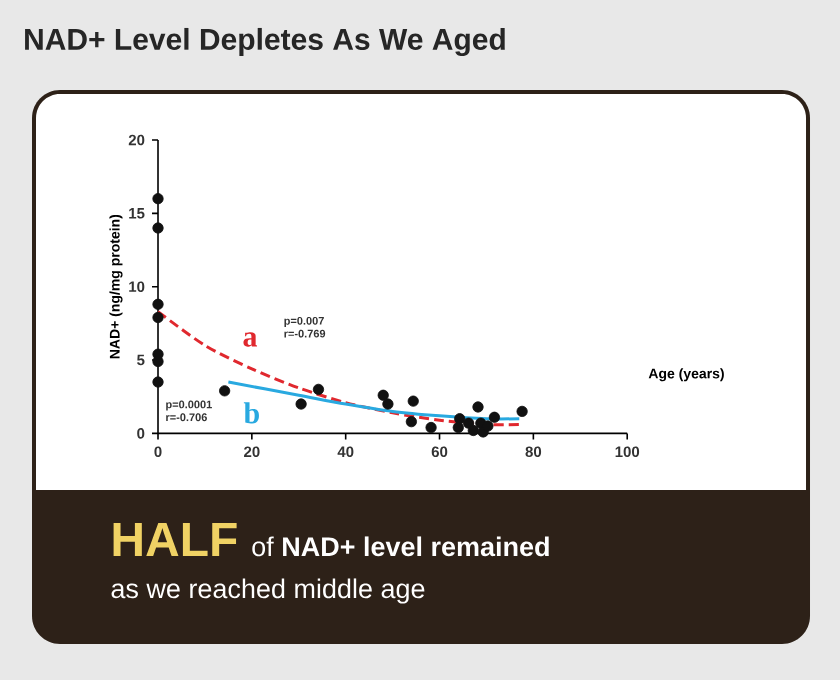 This screenshot has width=840, height=680. Describe the element at coordinates (251, 413) in the screenshot. I see `annotation: b` at that location.